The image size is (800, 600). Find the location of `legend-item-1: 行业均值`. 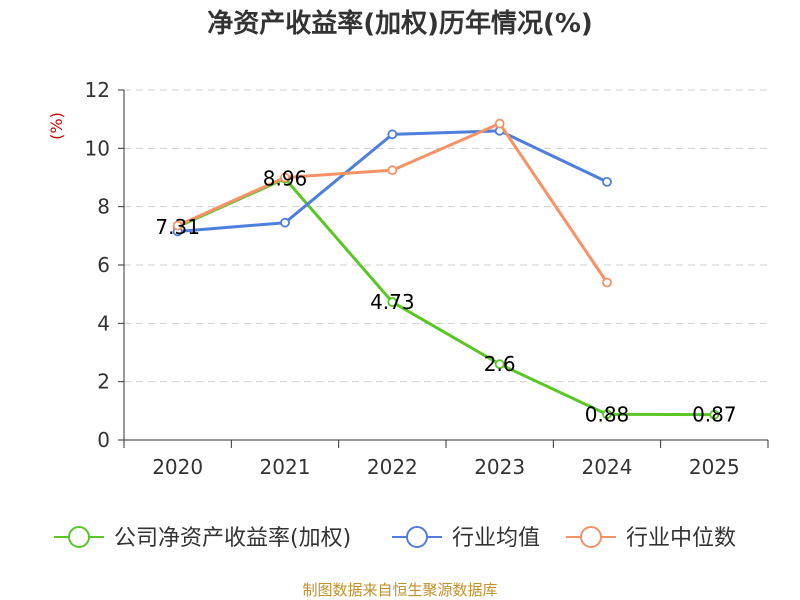

legend-item-1: 行业均值 is located at coordinates (466, 538).